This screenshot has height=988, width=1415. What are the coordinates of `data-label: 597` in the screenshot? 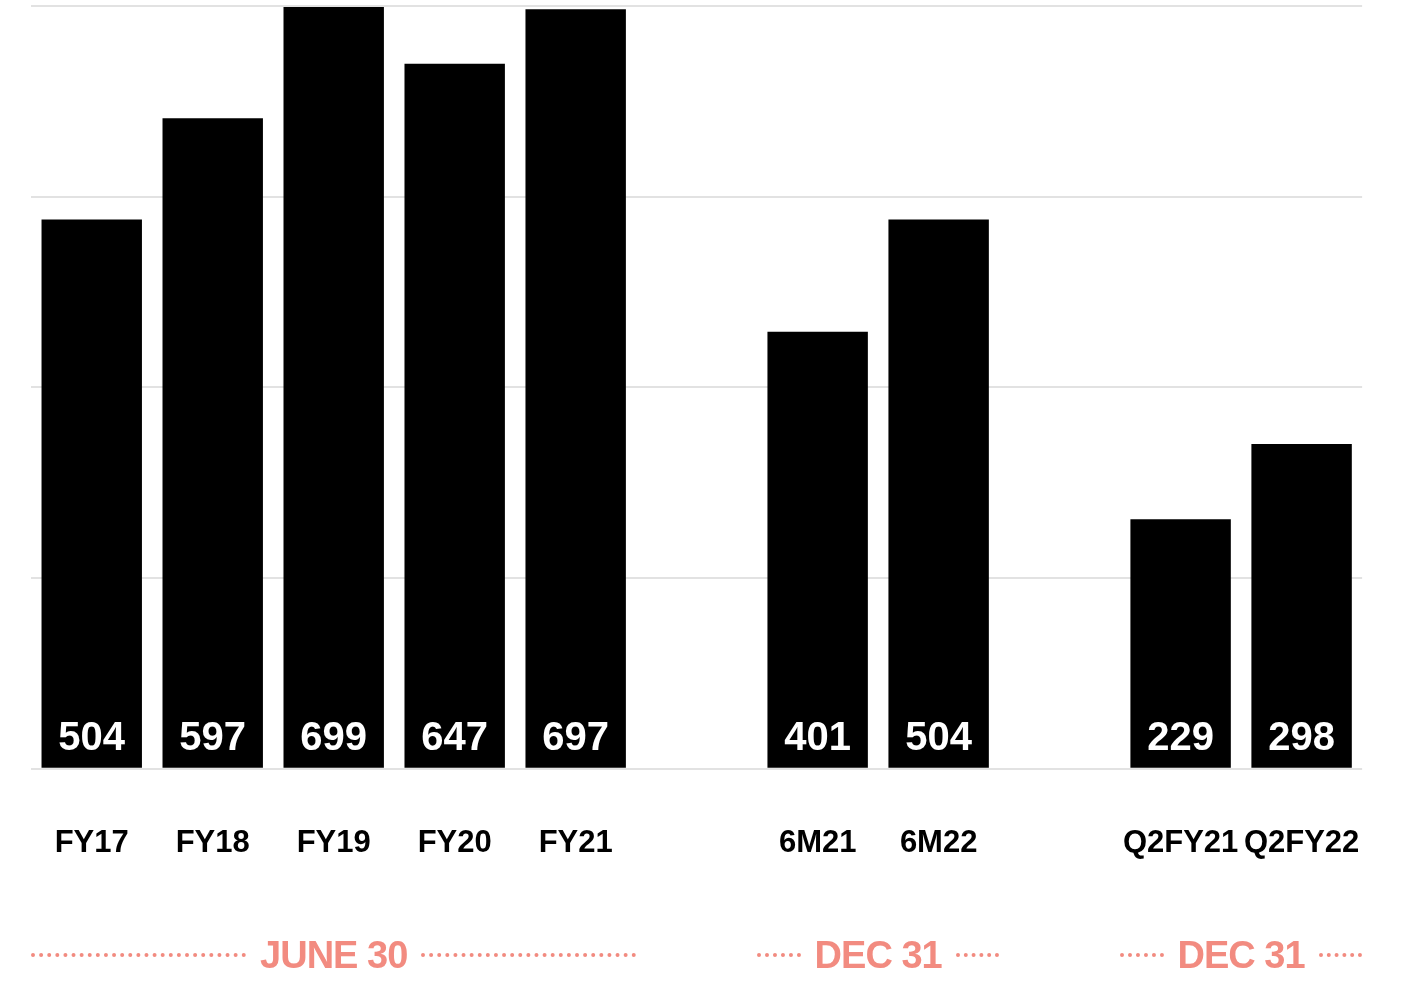 It's located at (213, 735).